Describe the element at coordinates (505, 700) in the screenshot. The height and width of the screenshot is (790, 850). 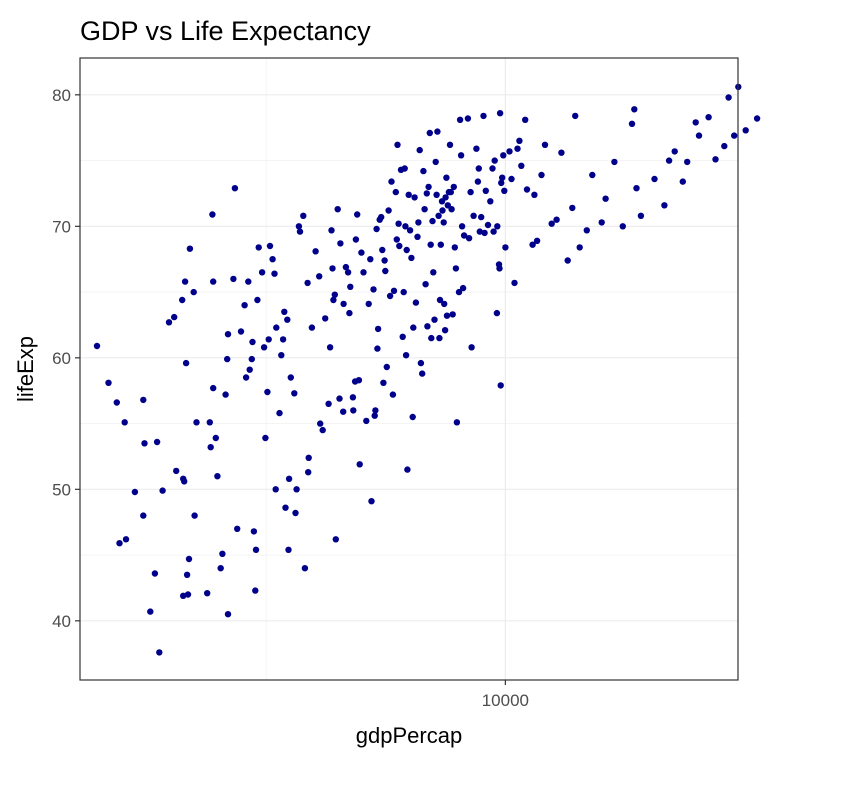
I see `x-tick-label: 10000` at that location.